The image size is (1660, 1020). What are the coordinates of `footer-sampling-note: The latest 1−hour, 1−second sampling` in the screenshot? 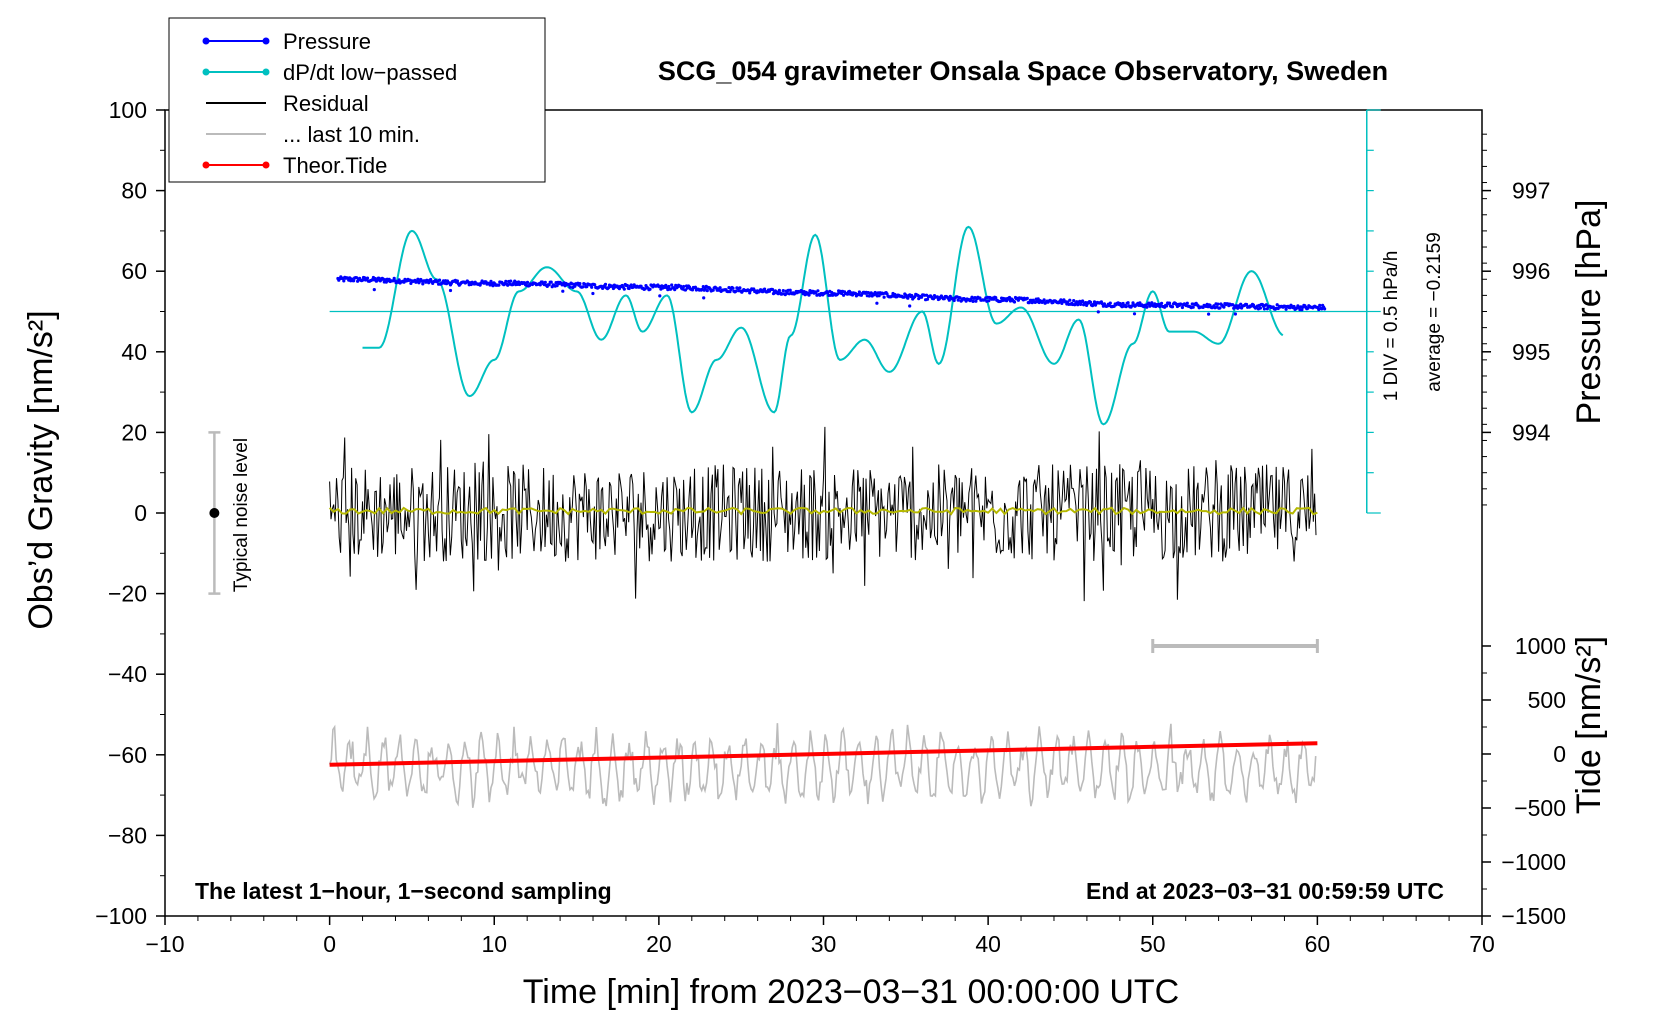 It's located at (403, 891).